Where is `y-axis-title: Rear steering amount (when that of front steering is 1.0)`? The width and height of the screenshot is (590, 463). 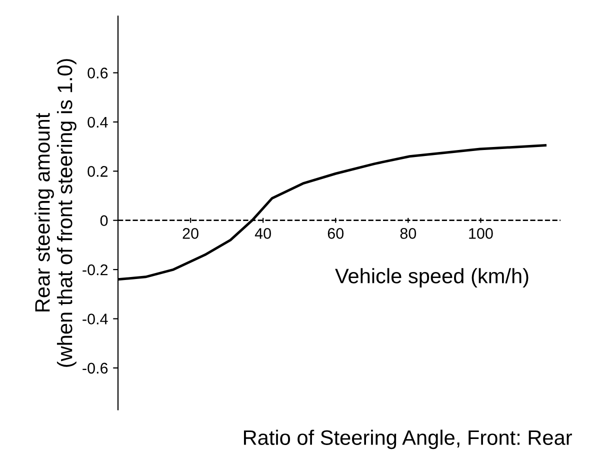 y-axis-title: Rear steering amount (when that of front steering is 1.0) is located at coordinates (55, 213).